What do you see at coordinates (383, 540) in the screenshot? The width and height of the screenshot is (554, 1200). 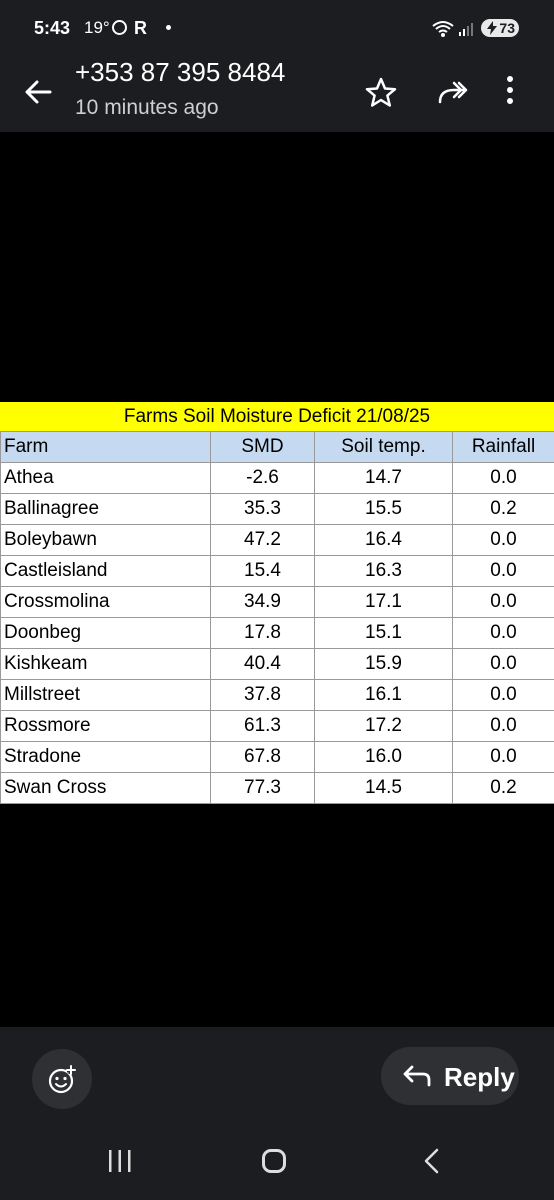 I see `value-cell: 16.4` at bounding box center [383, 540].